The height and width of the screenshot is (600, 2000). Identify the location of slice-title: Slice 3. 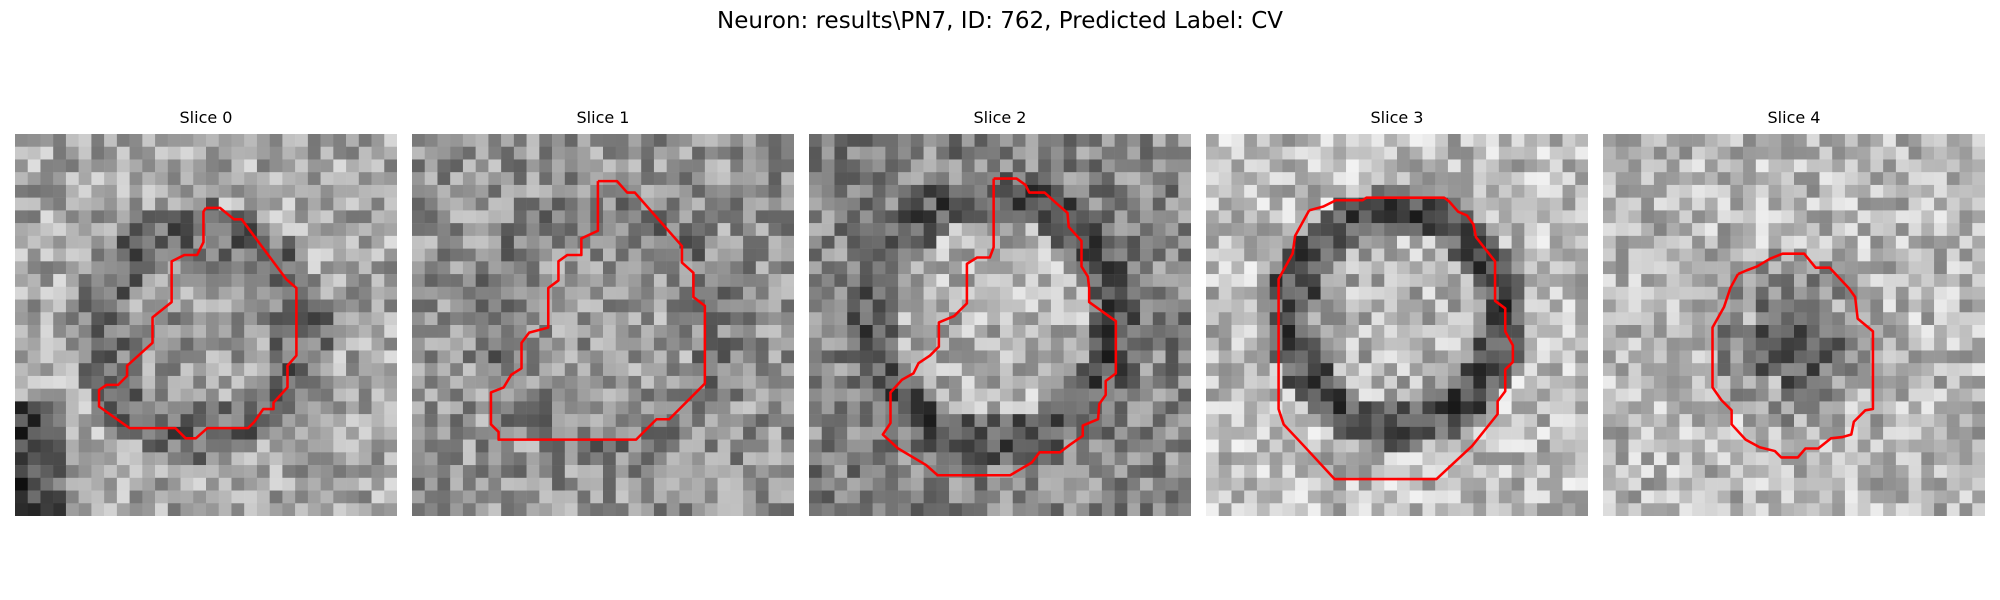
(1397, 117).